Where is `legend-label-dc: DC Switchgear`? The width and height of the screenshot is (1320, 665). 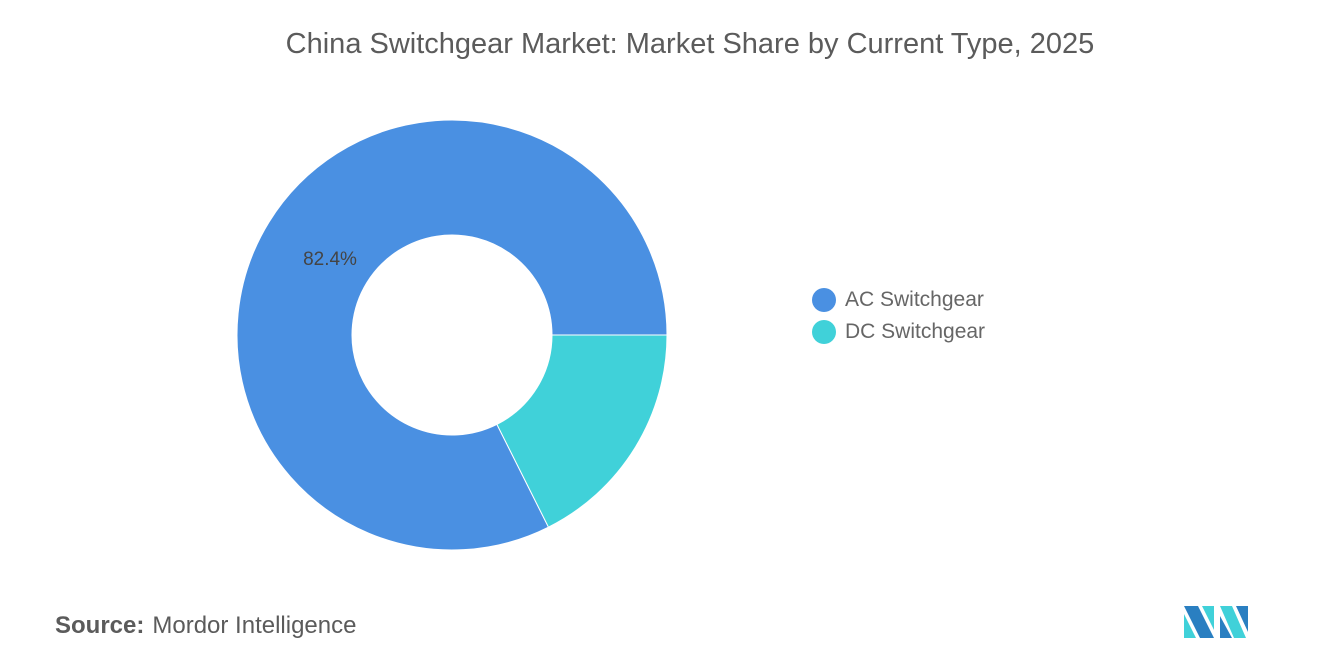
legend-label-dc: DC Switchgear is located at coordinates (915, 331).